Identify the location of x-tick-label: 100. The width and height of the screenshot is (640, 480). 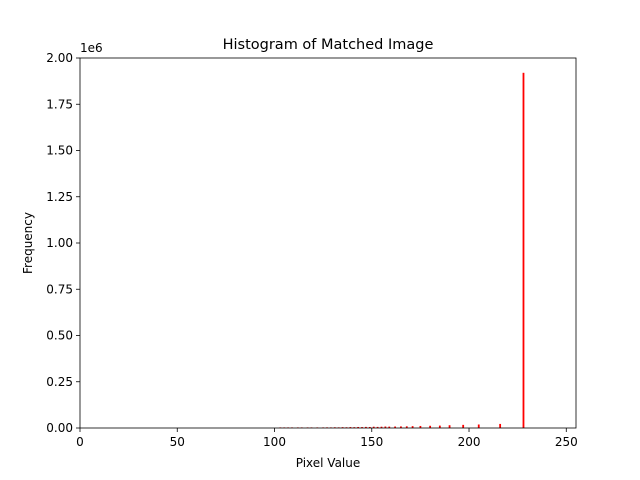
(274, 442).